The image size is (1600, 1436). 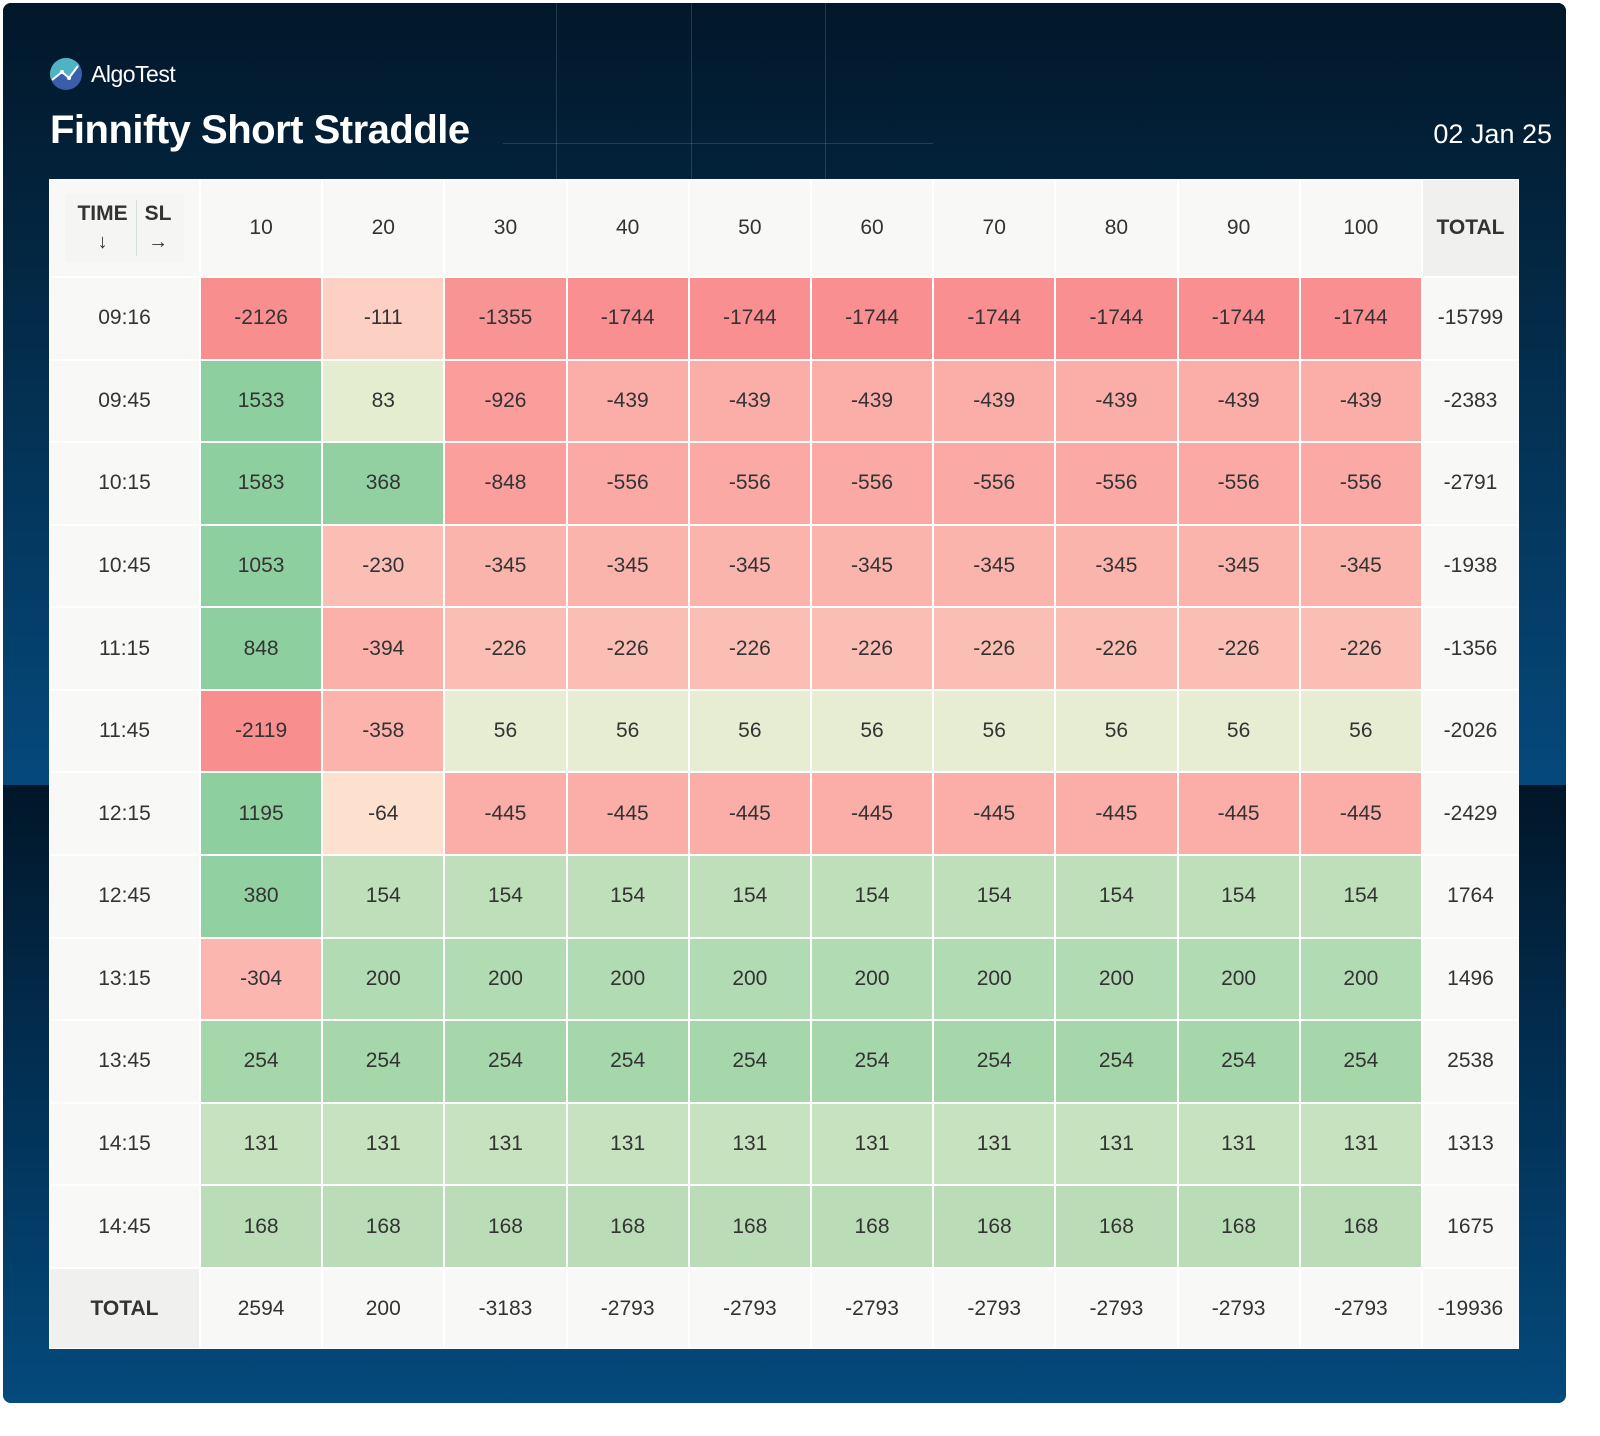 I want to click on heatmap-cell: -64, so click(x=383, y=814).